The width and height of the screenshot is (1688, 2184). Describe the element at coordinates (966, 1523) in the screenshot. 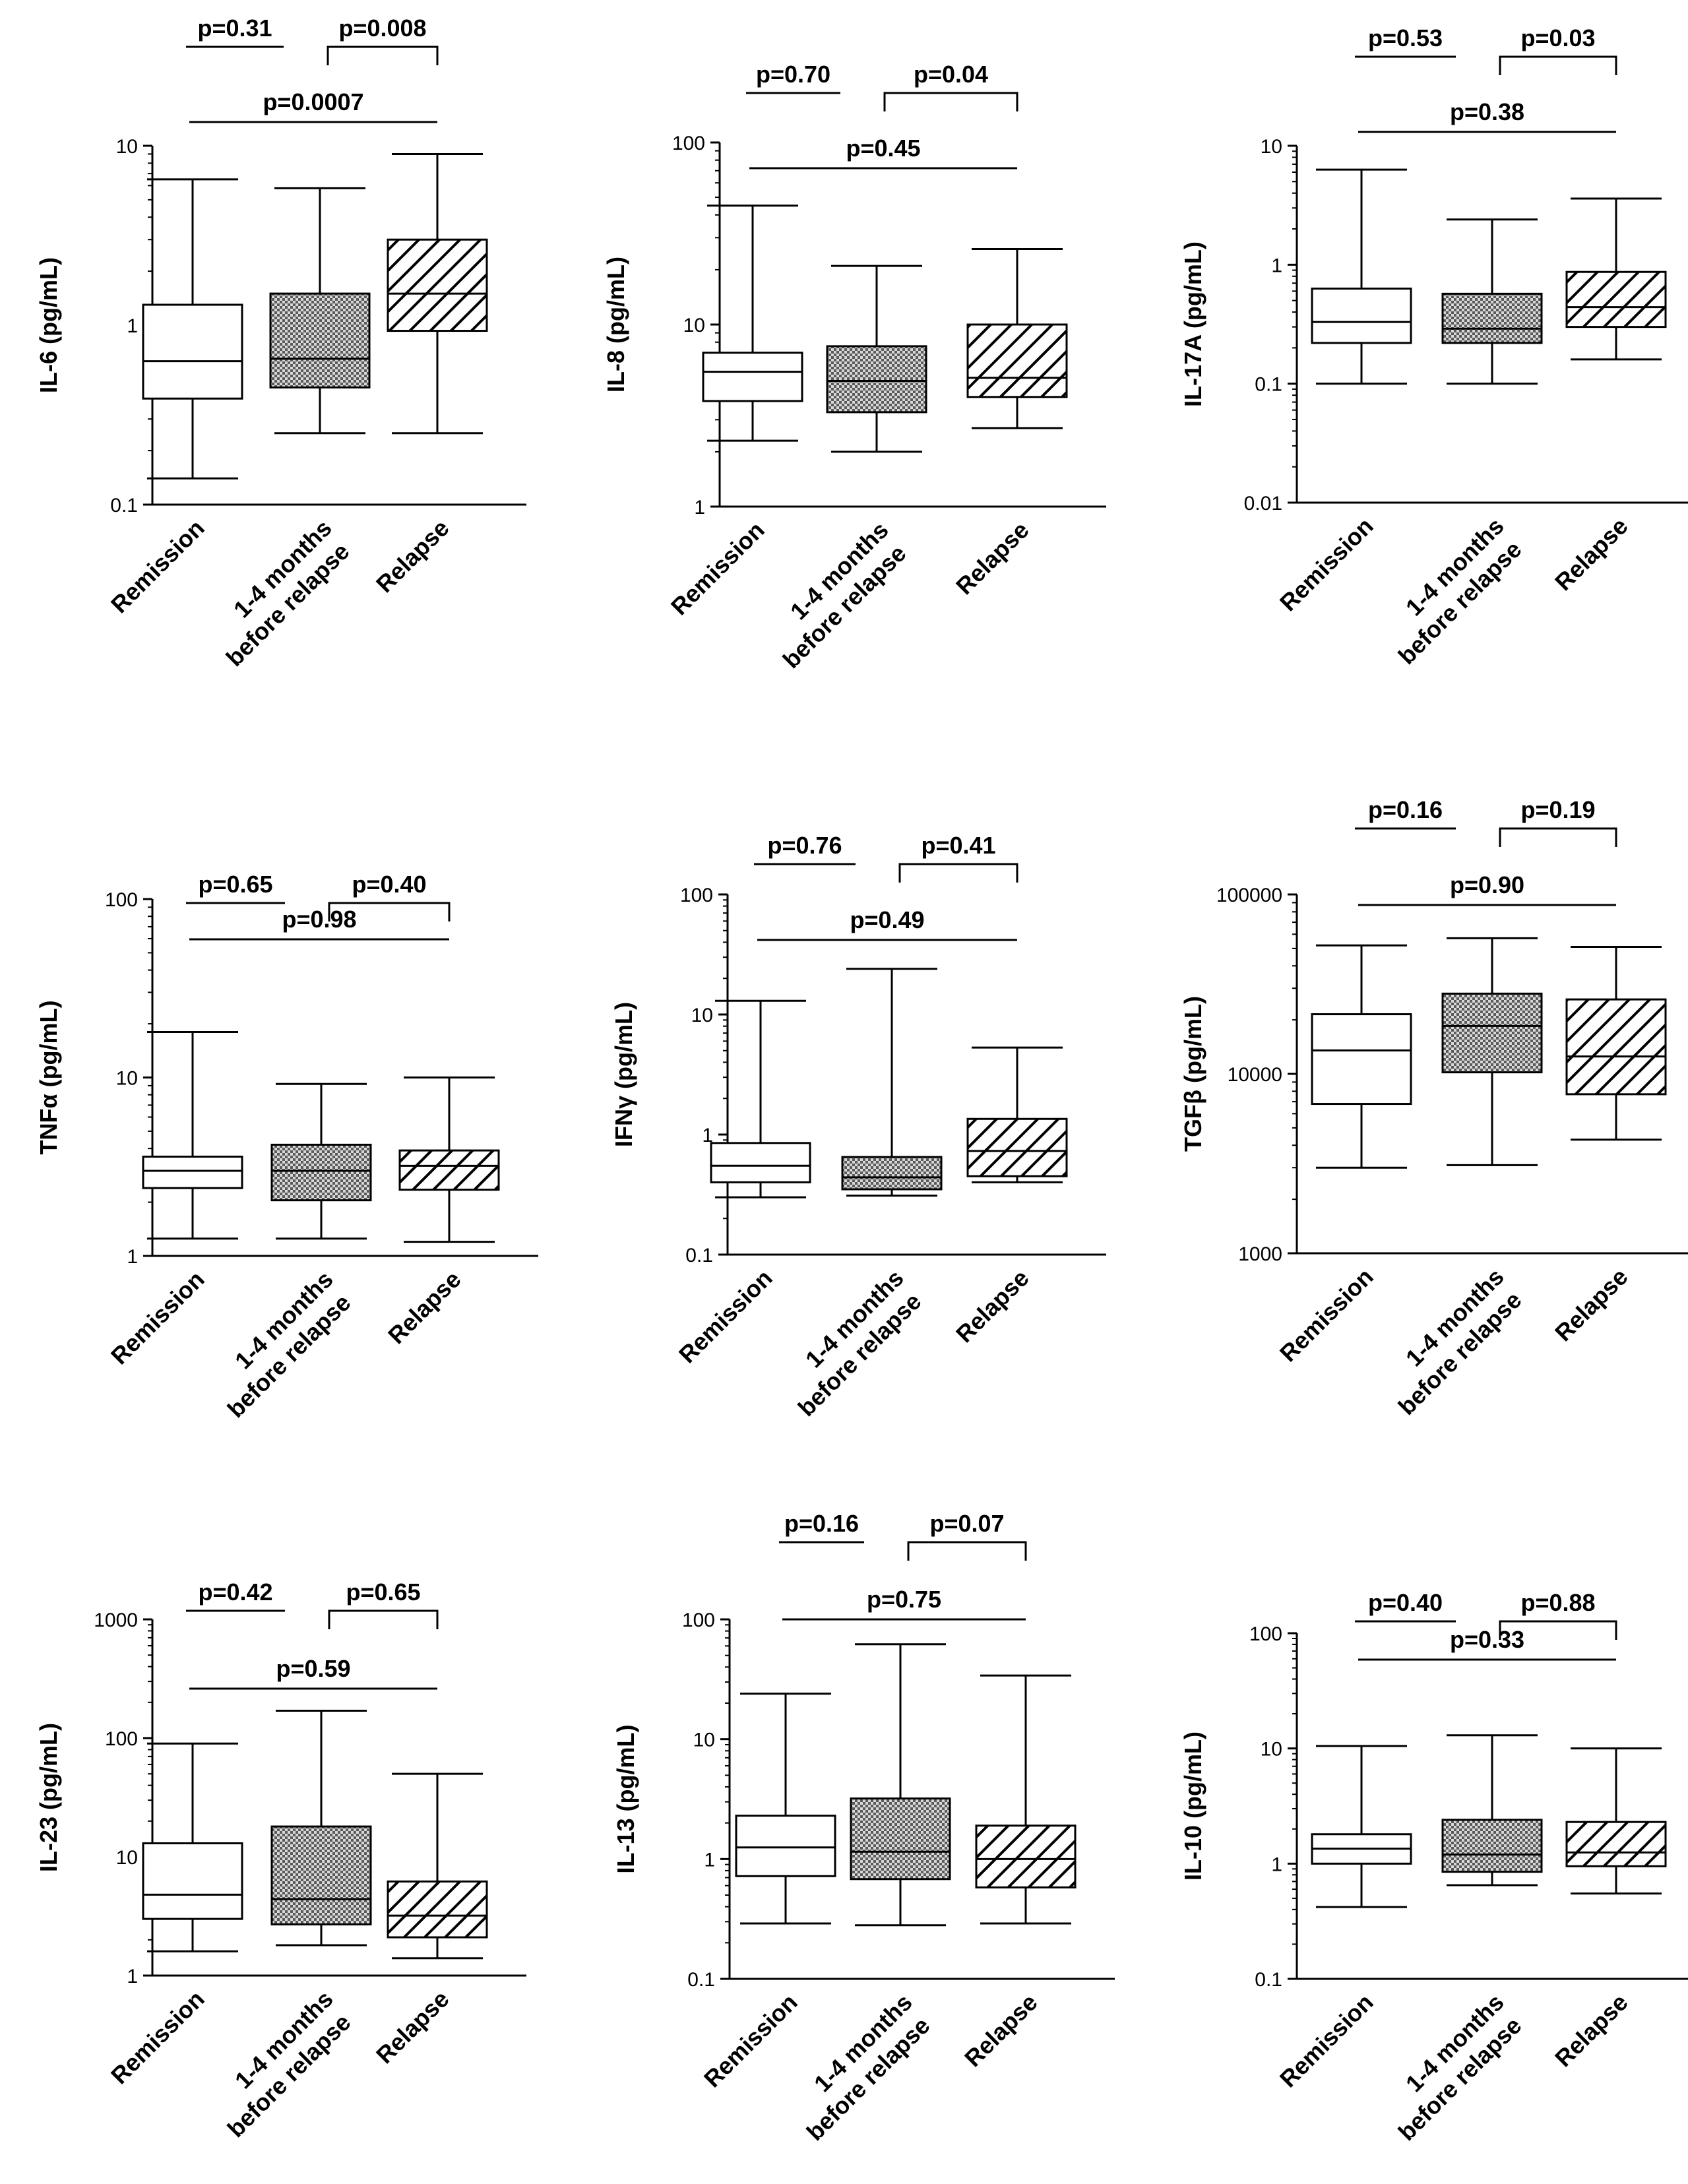

I see `p-value-label: p=0.07` at that location.